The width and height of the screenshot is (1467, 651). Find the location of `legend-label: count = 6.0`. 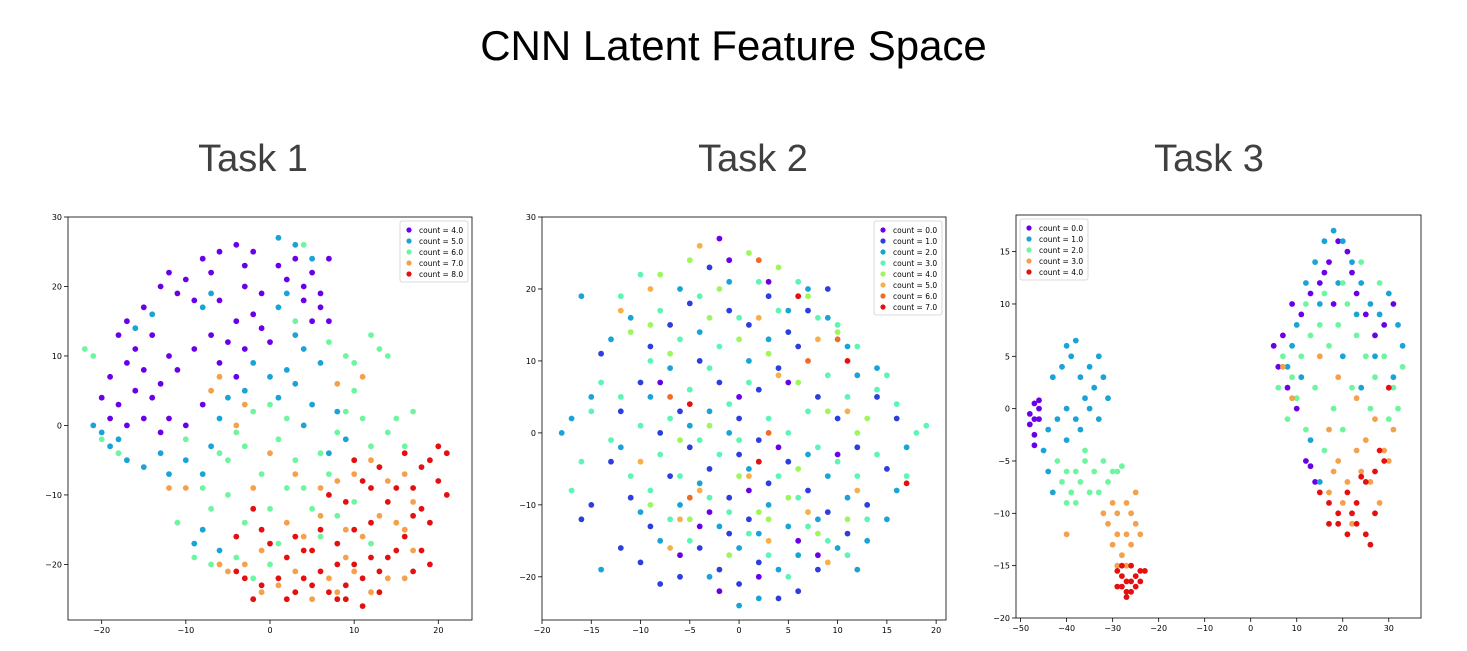

legend-label: count = 6.0 is located at coordinates (915, 296).